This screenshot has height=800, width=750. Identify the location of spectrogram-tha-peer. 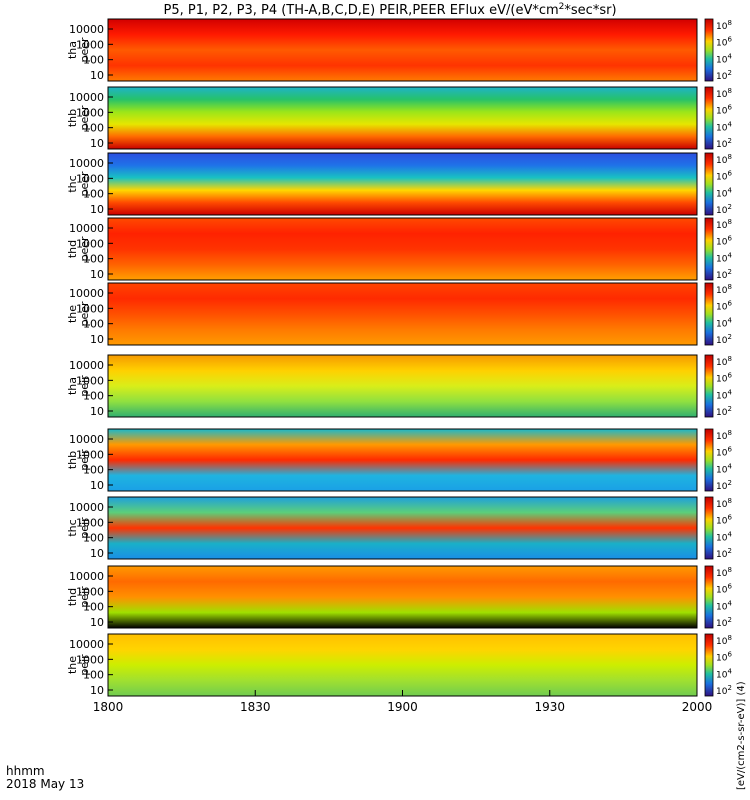
(402, 50).